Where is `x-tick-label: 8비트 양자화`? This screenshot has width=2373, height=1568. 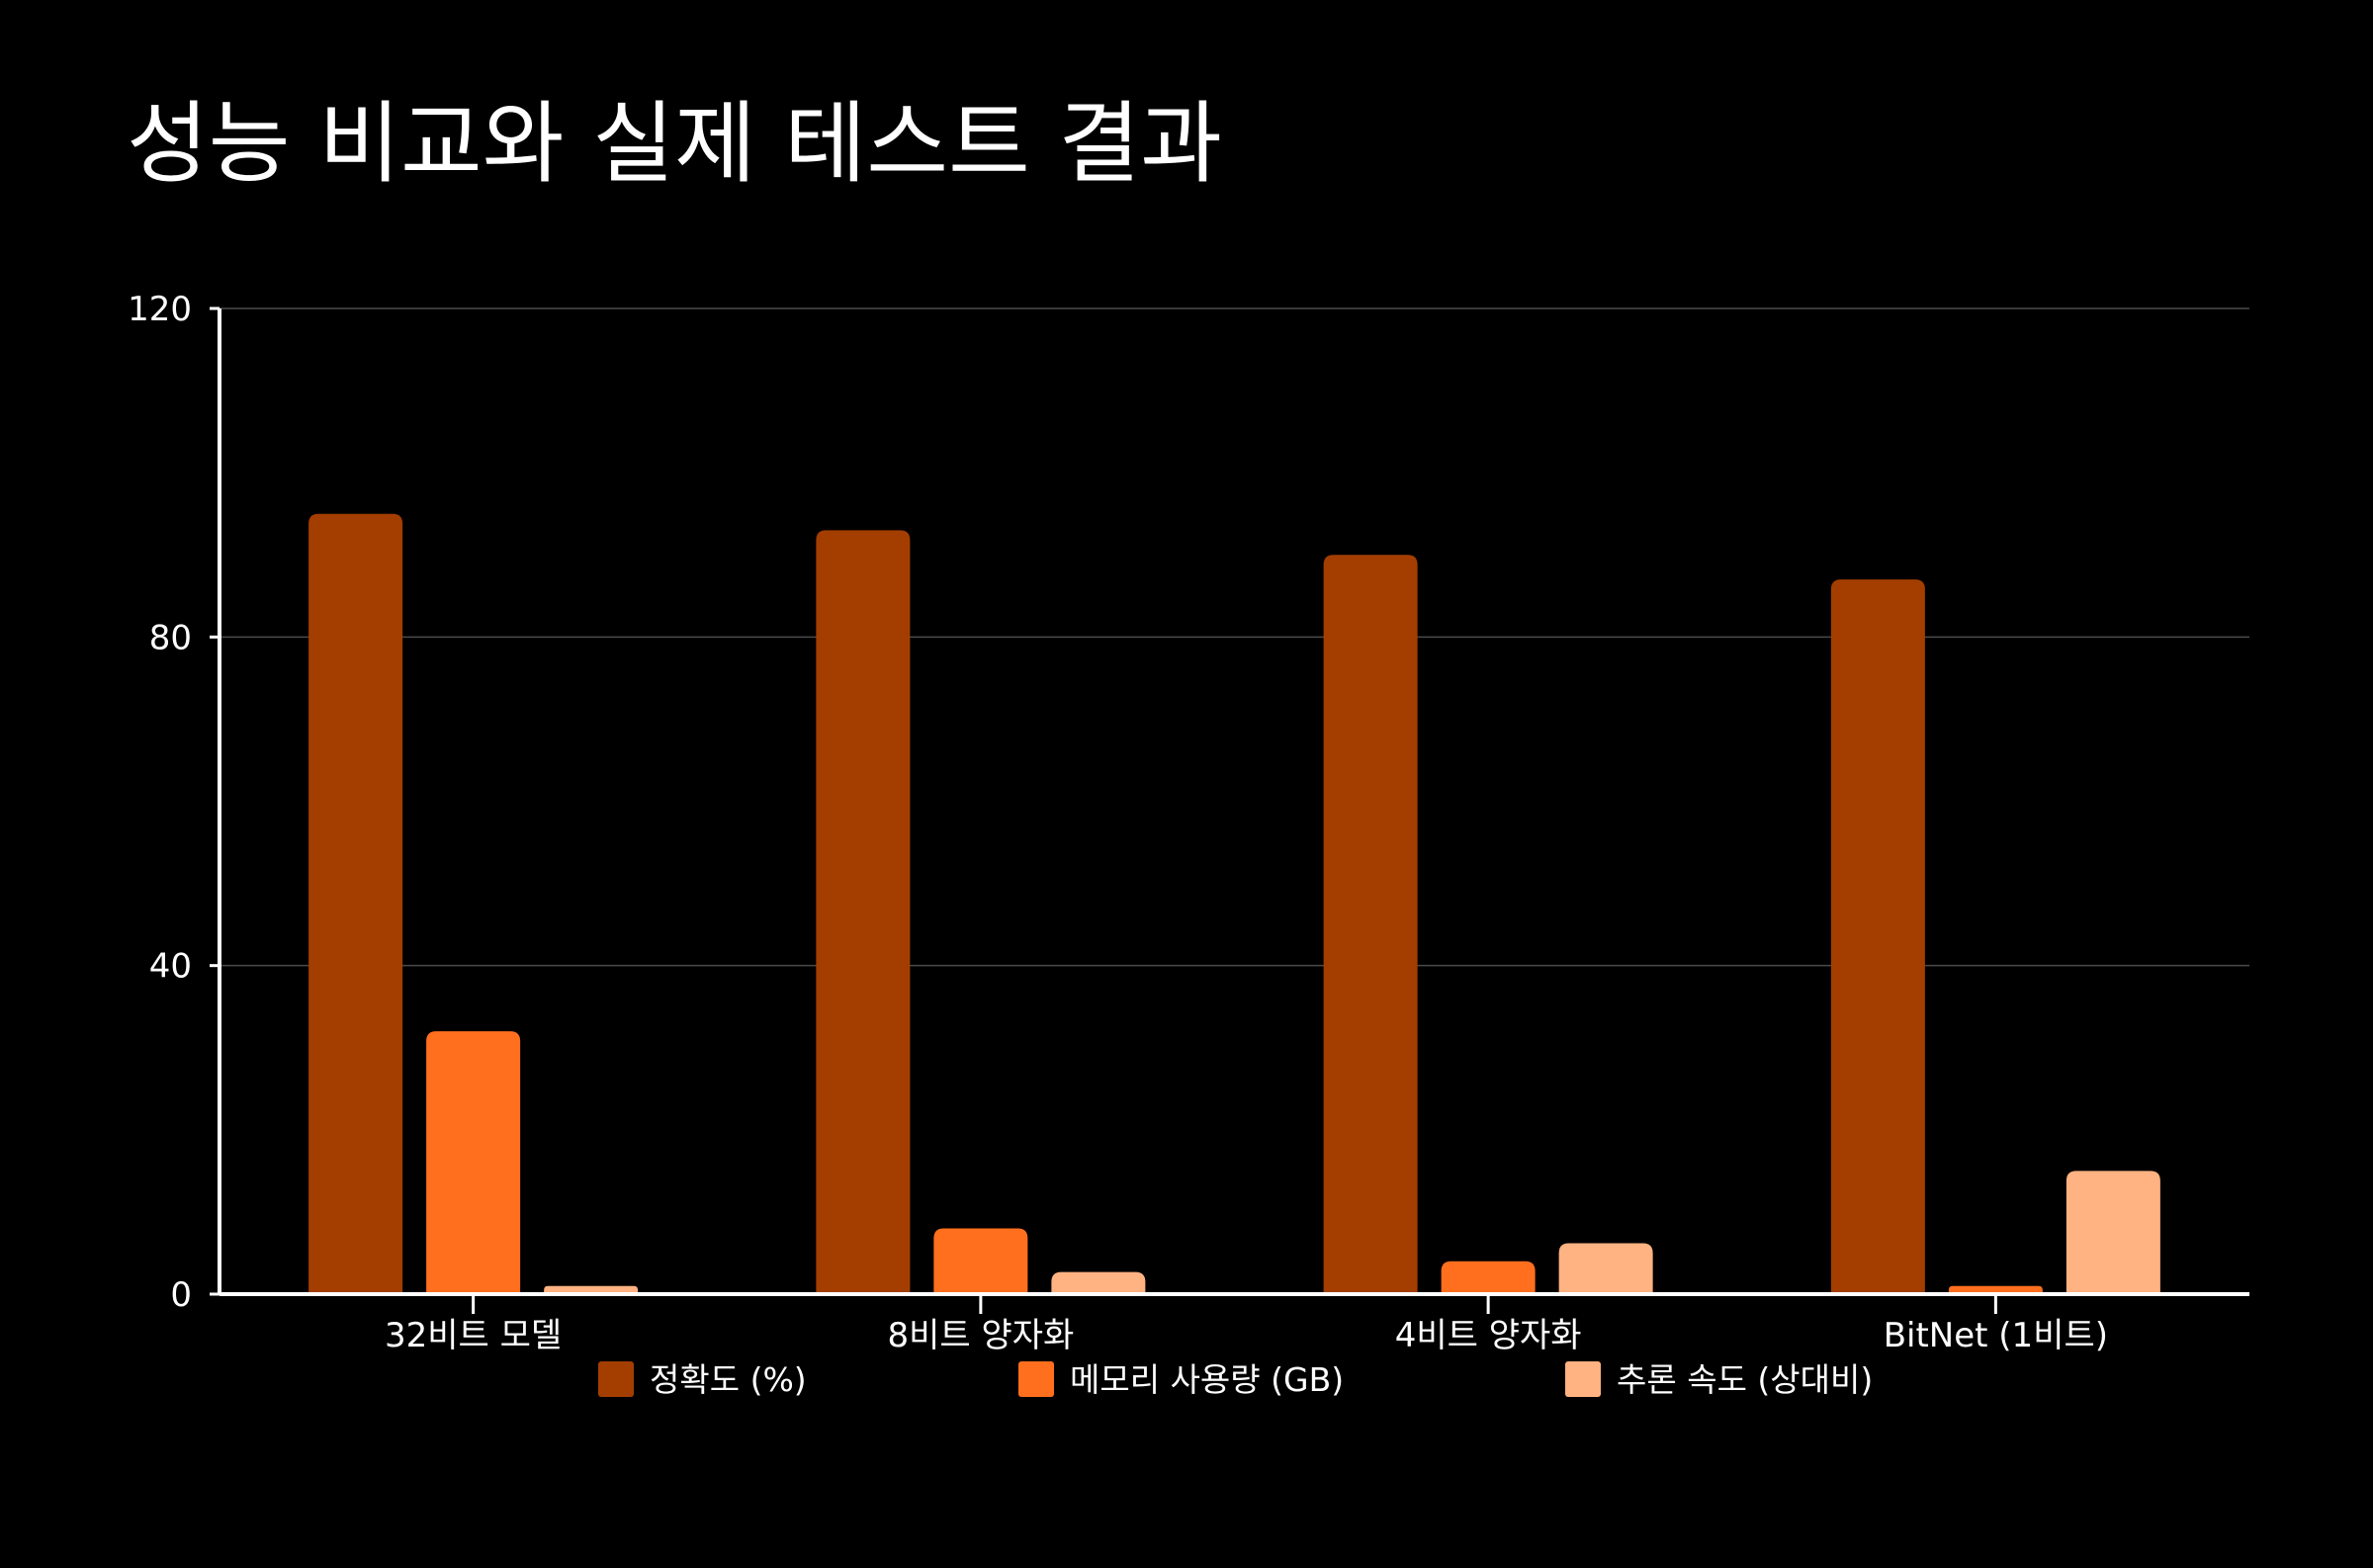 x-tick-label: 8비트 양자화 is located at coordinates (980, 1335).